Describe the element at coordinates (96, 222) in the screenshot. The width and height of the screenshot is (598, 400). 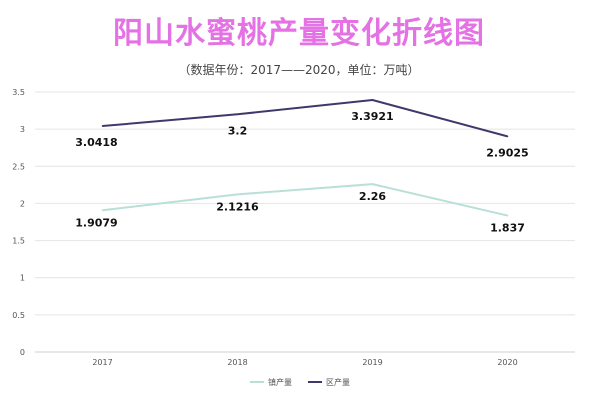
I see `data-label: 1.9079` at that location.